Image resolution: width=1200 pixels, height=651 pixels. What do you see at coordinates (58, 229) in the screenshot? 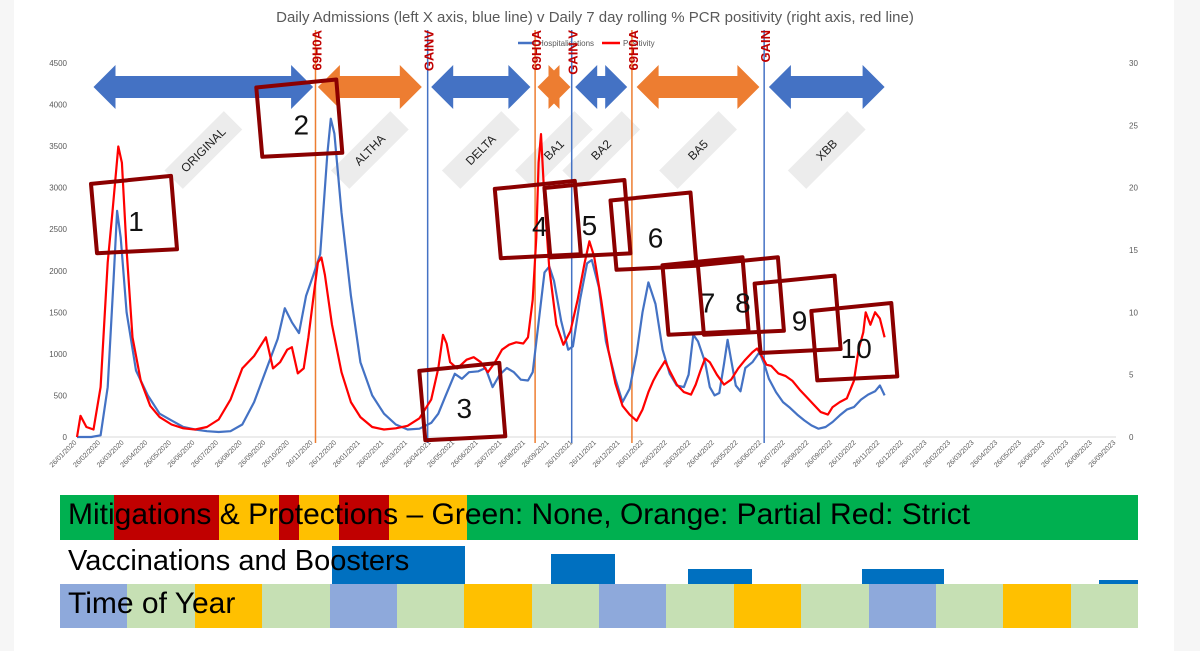
I see `y-left-tick-label: 2500` at bounding box center [58, 229].